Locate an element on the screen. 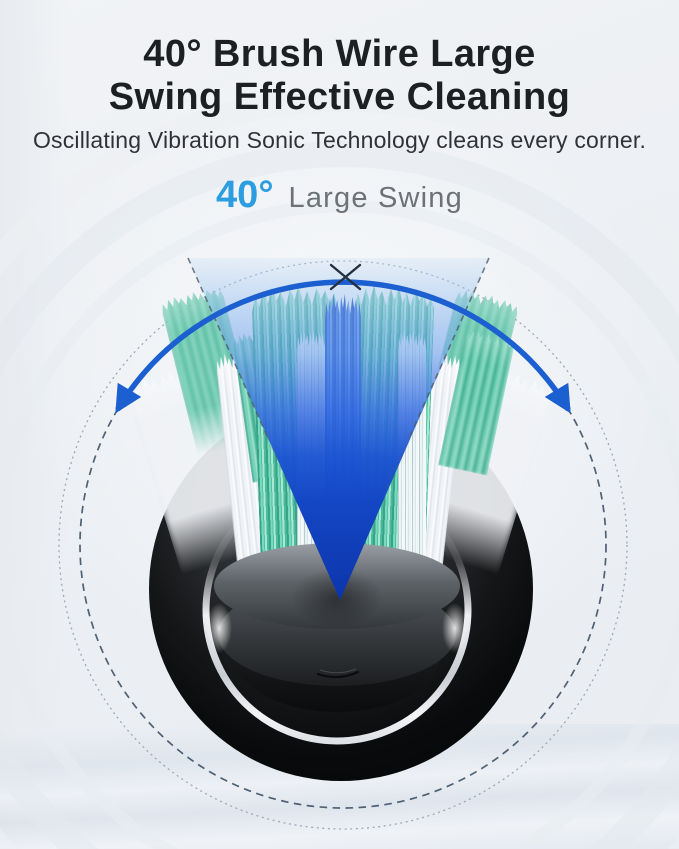  brush-head-groove is located at coordinates (338, 674).